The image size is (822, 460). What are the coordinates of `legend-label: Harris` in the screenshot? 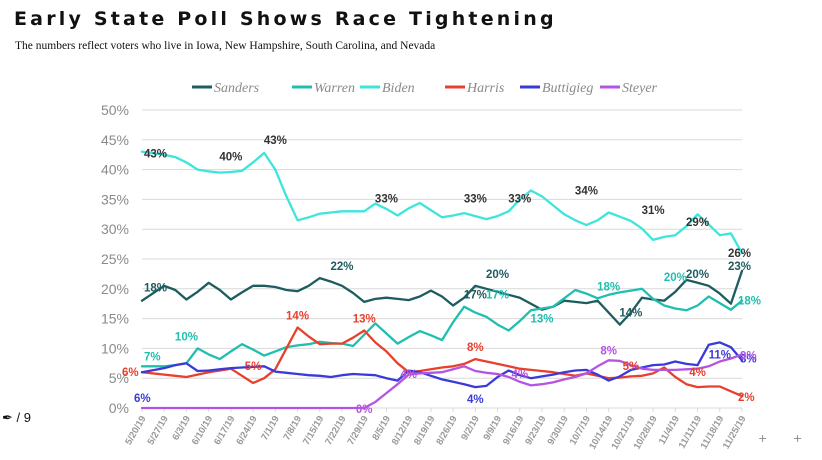 It's located at (485, 88).